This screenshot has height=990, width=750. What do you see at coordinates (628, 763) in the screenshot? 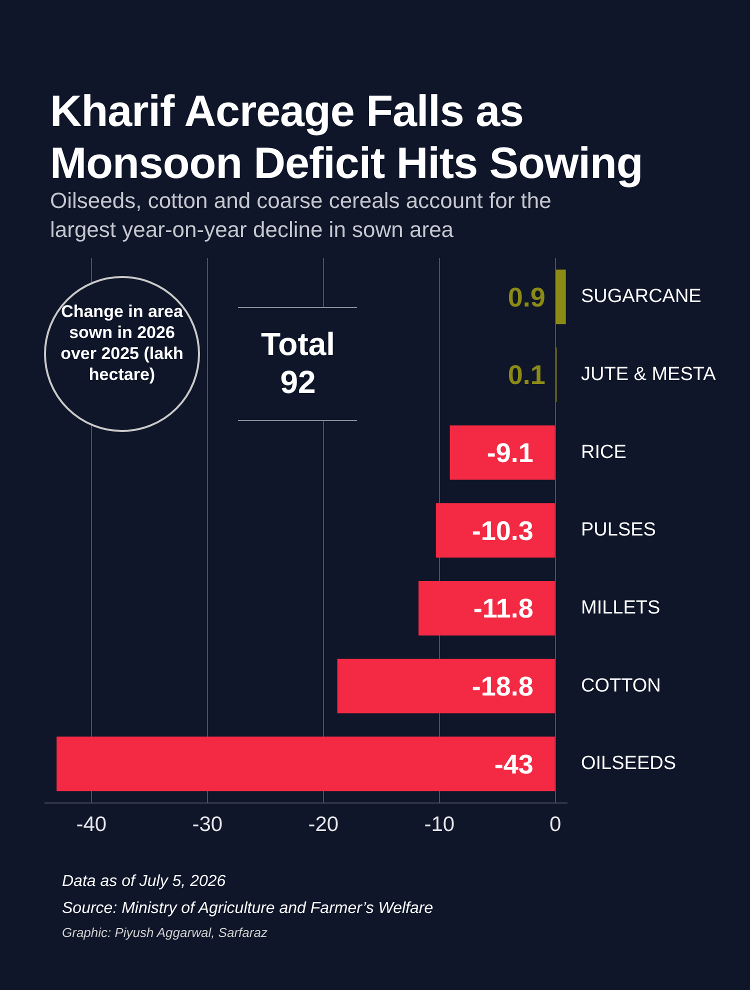
I see `y-tick-label: OILSEEDS` at bounding box center [628, 763].